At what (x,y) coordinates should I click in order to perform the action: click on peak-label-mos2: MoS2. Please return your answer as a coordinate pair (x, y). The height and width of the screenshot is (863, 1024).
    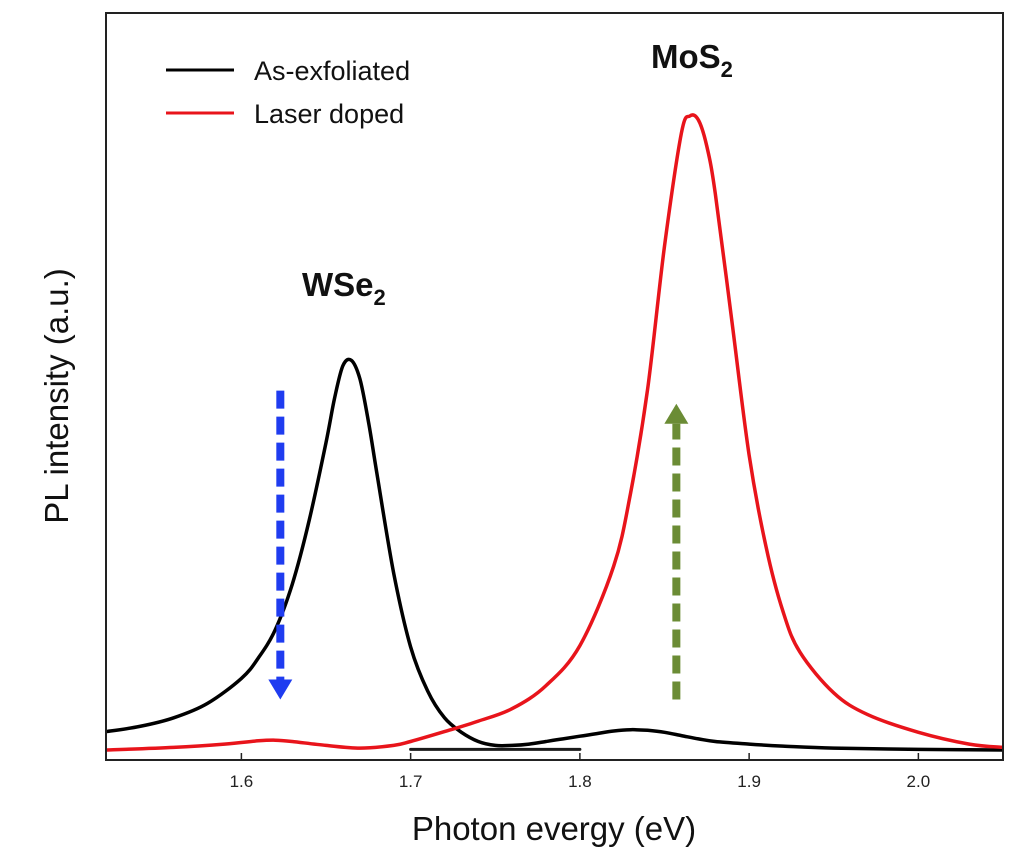
    Looking at the image, I should click on (692, 60).